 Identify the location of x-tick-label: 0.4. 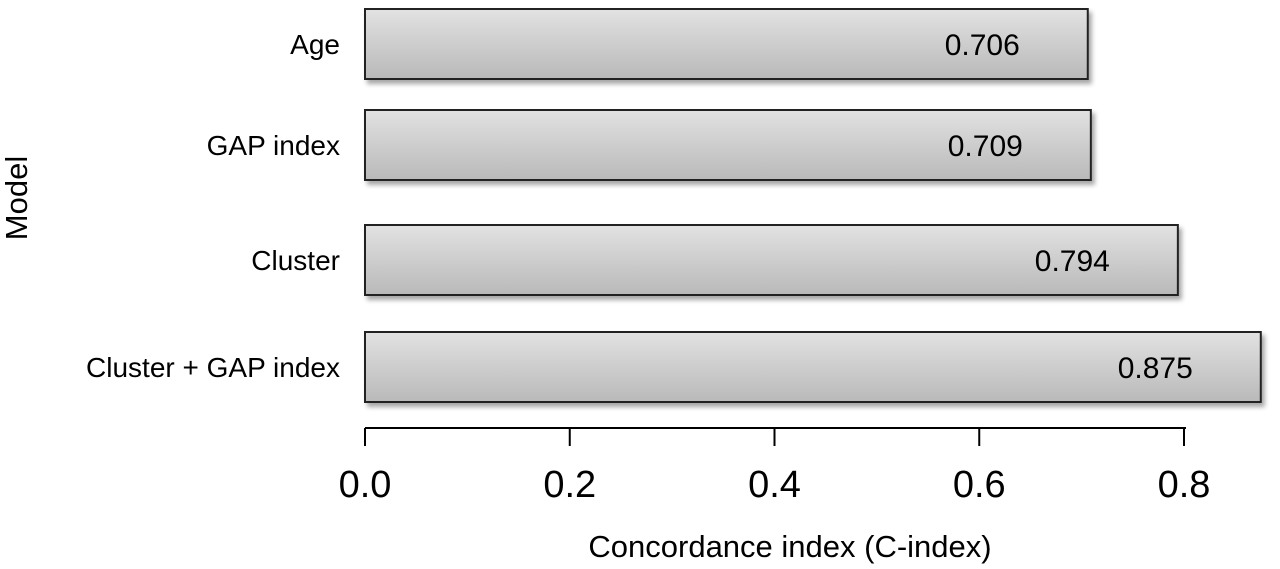
(774, 485).